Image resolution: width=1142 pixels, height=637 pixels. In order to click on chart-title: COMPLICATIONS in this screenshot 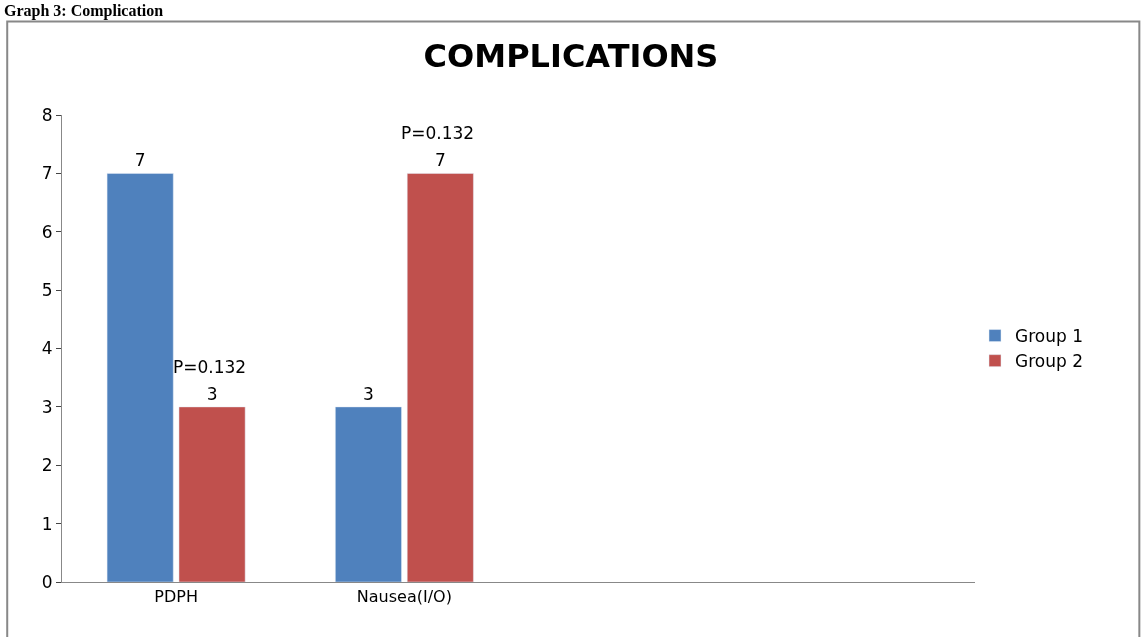, I will do `click(571, 55)`.